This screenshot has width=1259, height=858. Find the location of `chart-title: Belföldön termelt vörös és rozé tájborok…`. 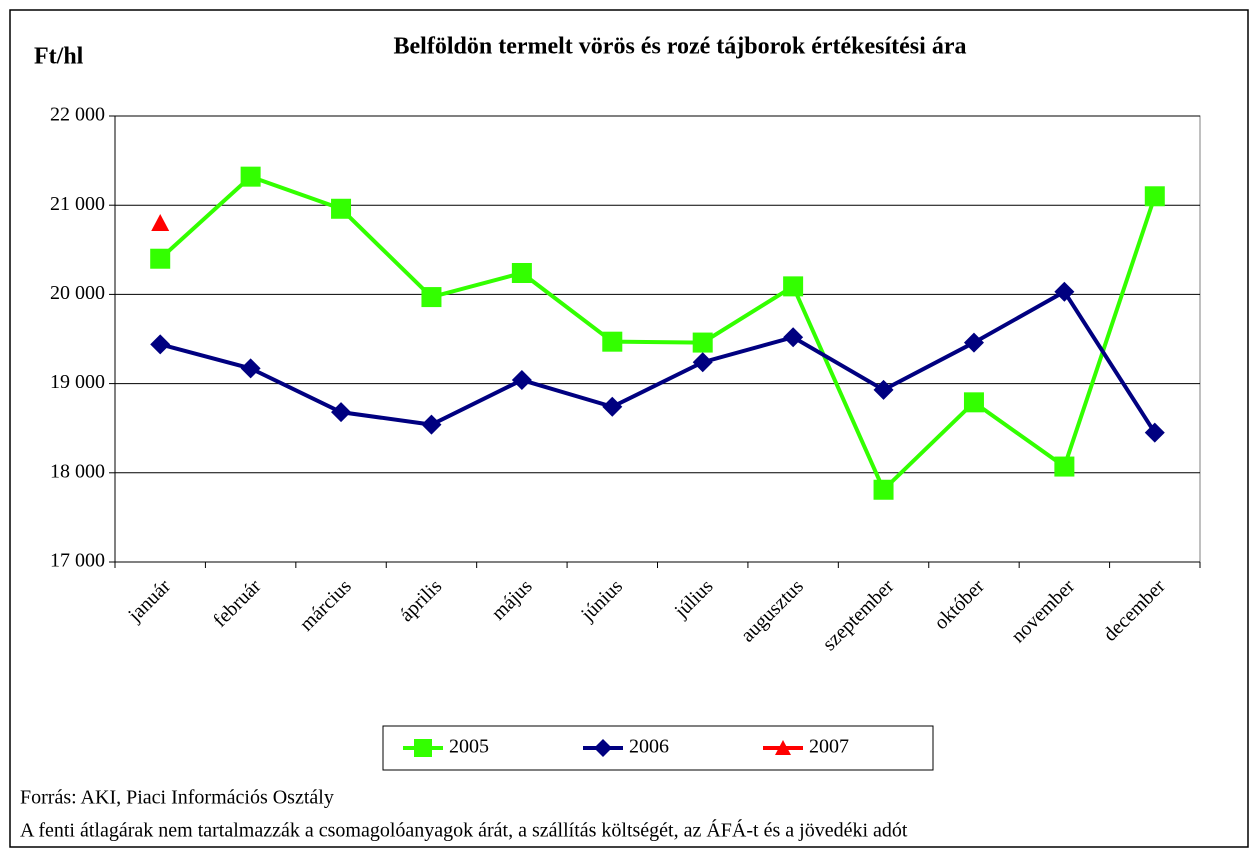

chart-title: Belföldön termelt vörös és rozé tájborok… is located at coordinates (680, 47).